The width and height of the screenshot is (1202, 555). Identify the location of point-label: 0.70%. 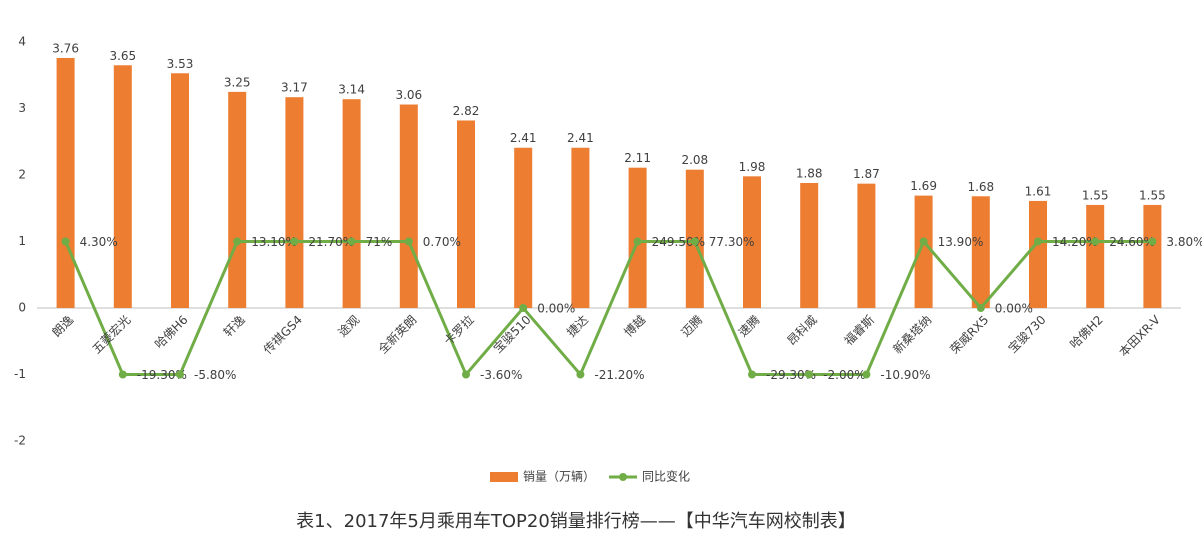
(442, 242).